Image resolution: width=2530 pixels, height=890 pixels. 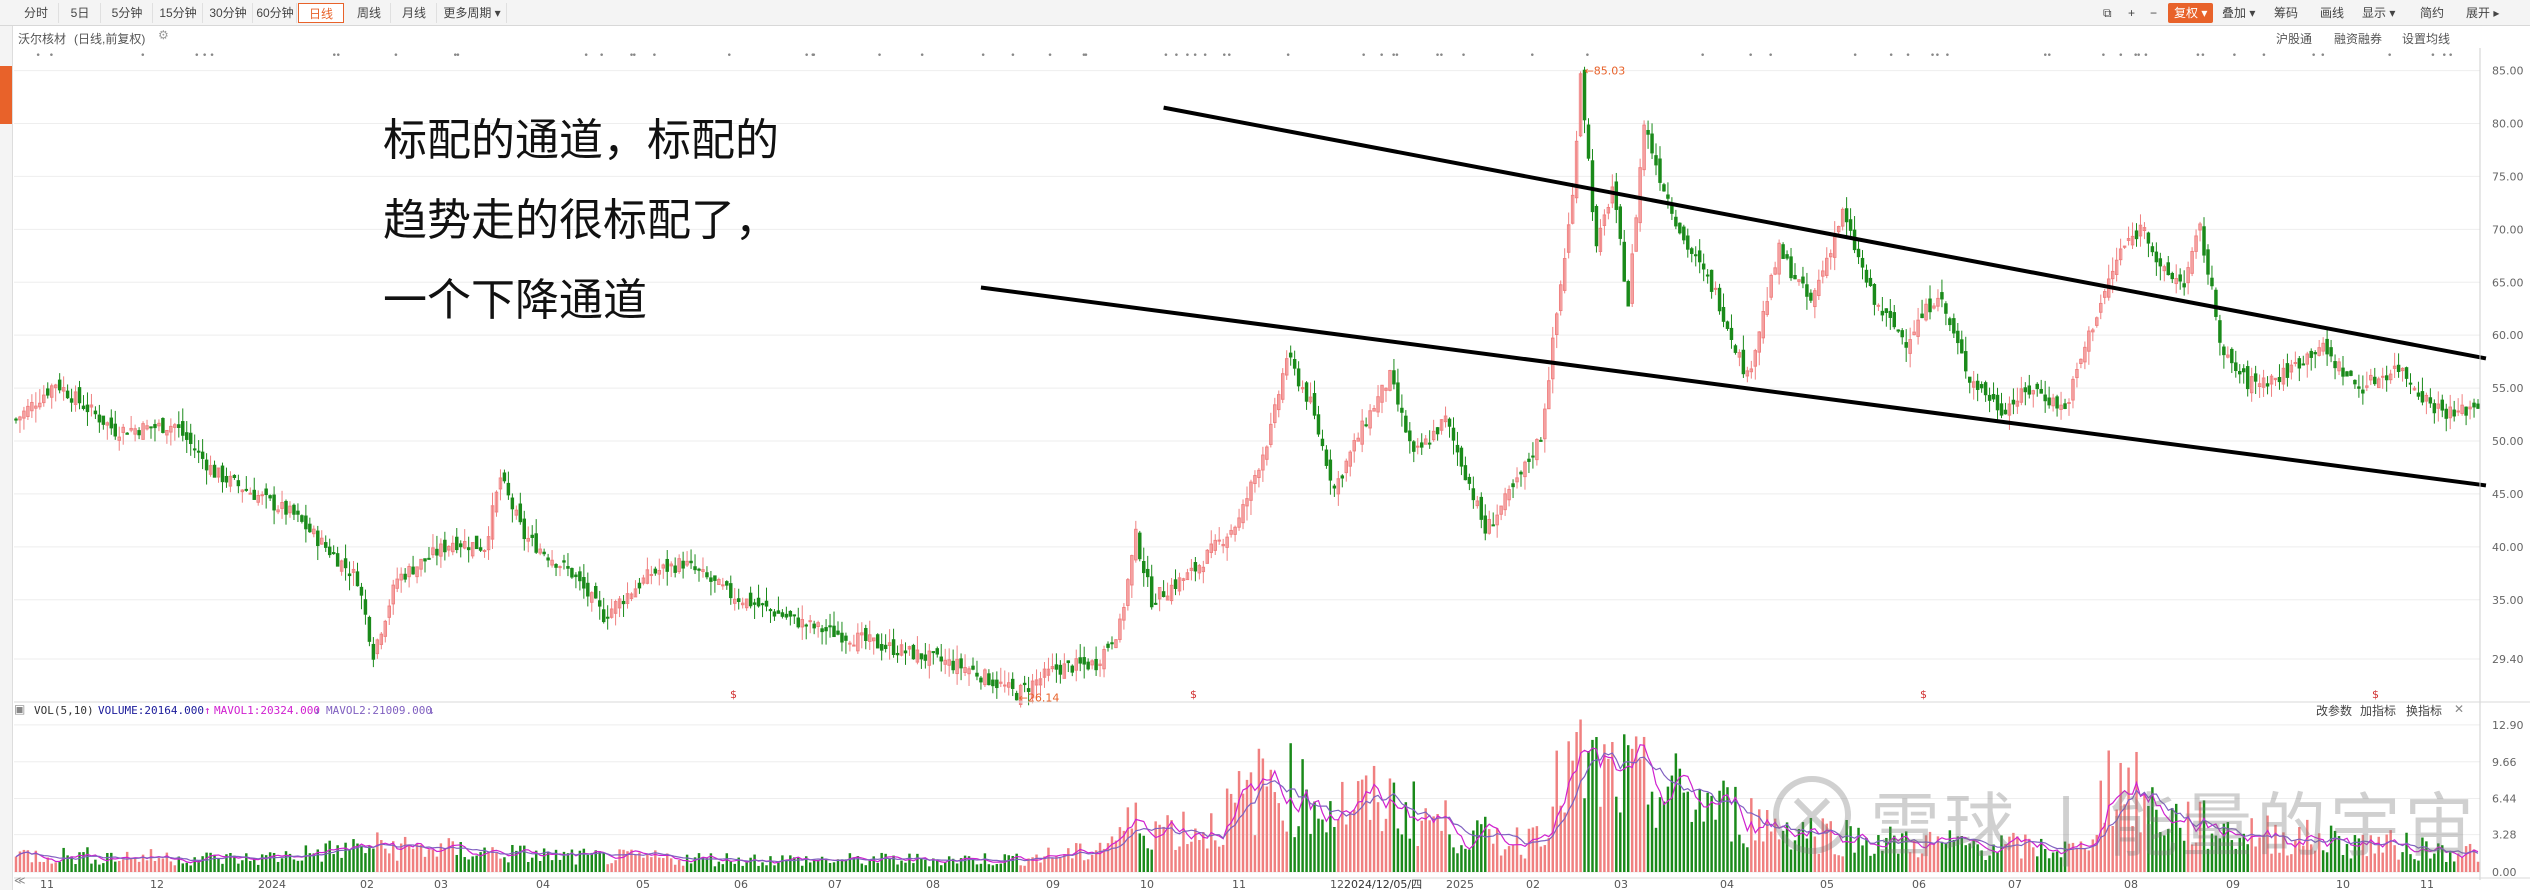 I want to click on link-margin-trading: 融资融券, so click(x=2358, y=39).